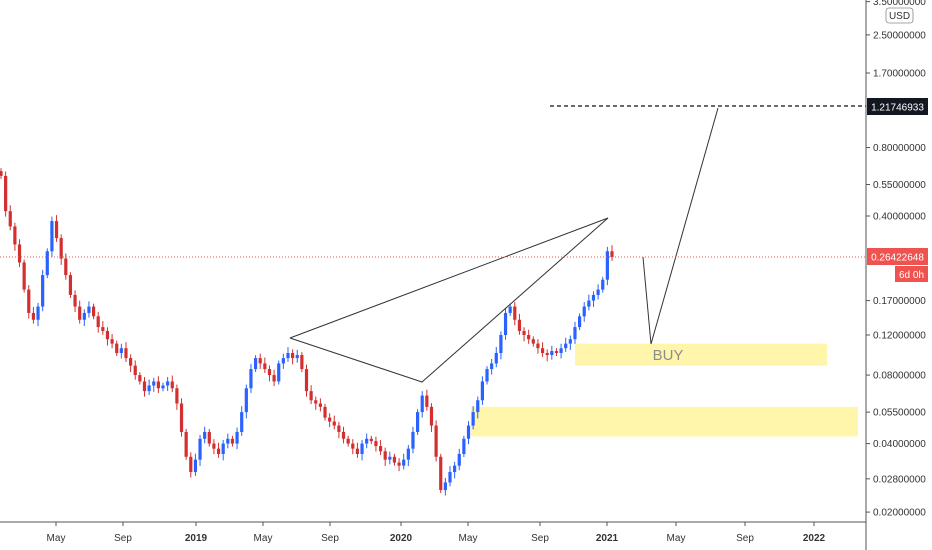  Describe the element at coordinates (680, 226) in the screenshot. I see `projection-path` at that location.